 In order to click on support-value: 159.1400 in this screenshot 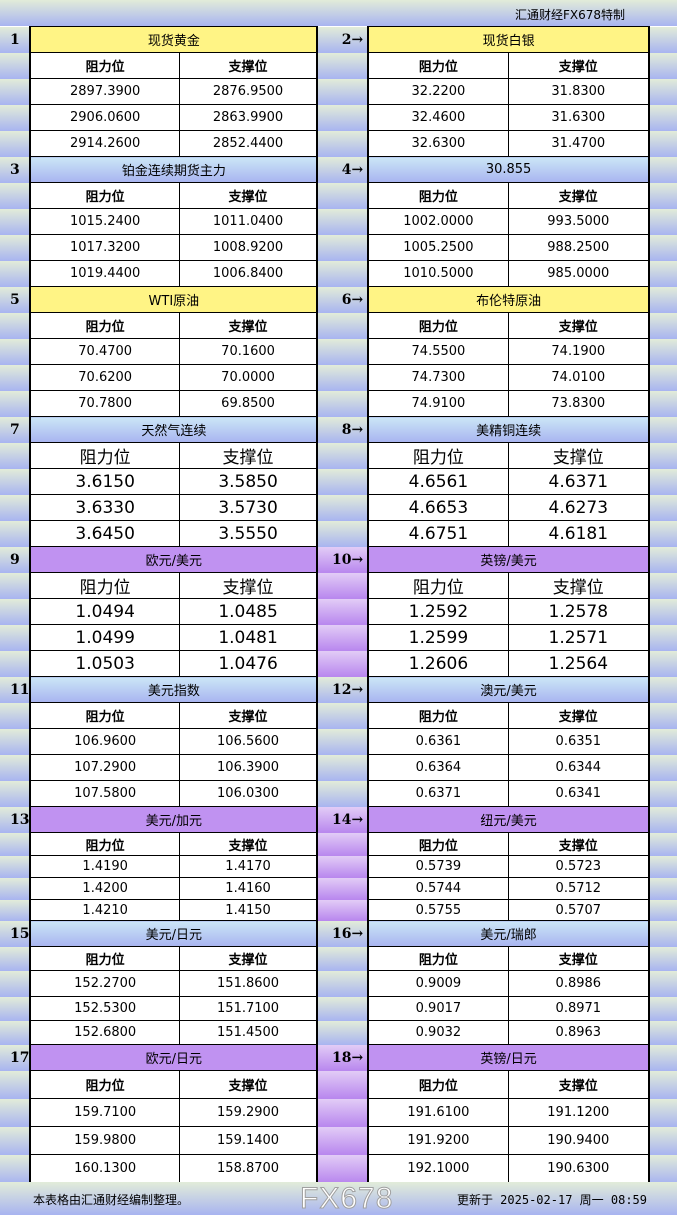, I will do `click(248, 1140)`.